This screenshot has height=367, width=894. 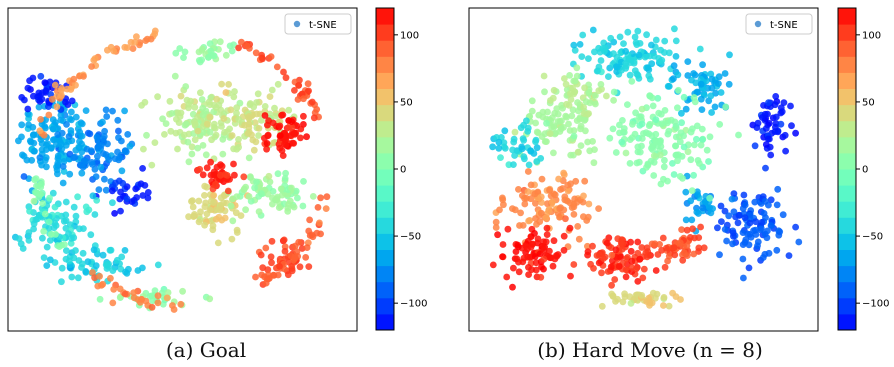 I want to click on colorbar-tick-label: 100, so click(x=409, y=35).